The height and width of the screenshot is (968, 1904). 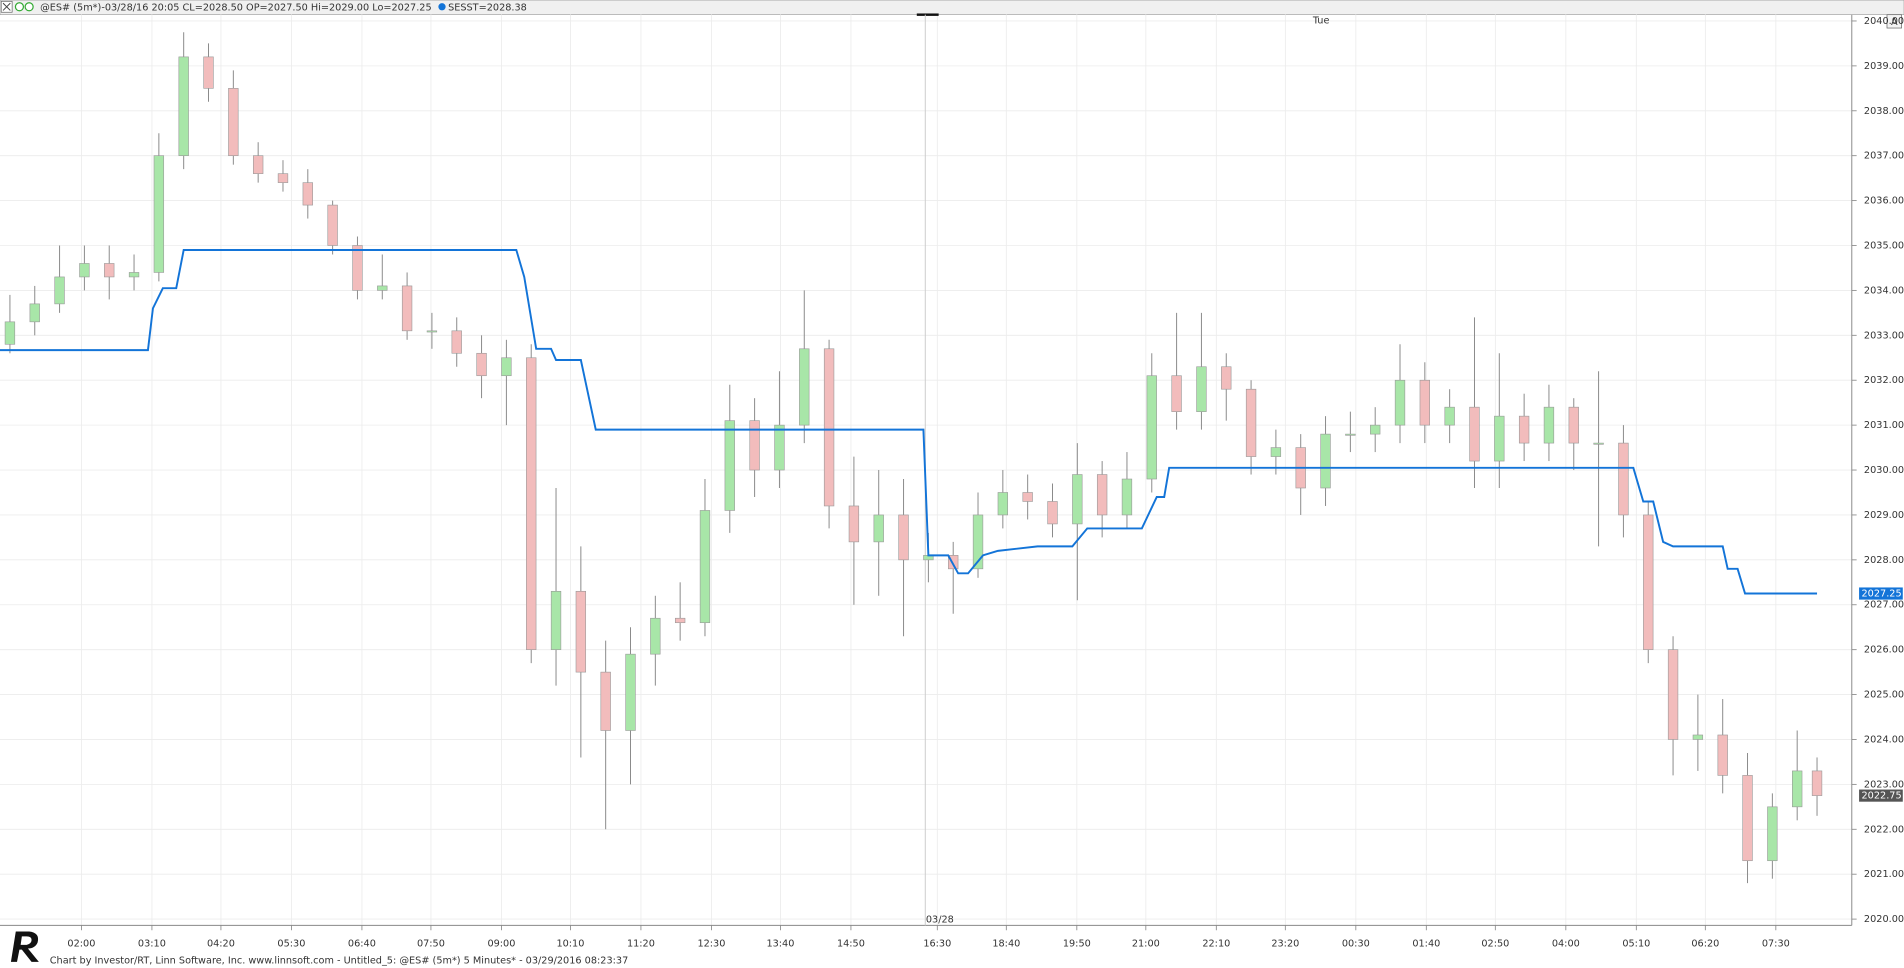 What do you see at coordinates (937, 944) in the screenshot?
I see `x-tick-label: 16:30` at bounding box center [937, 944].